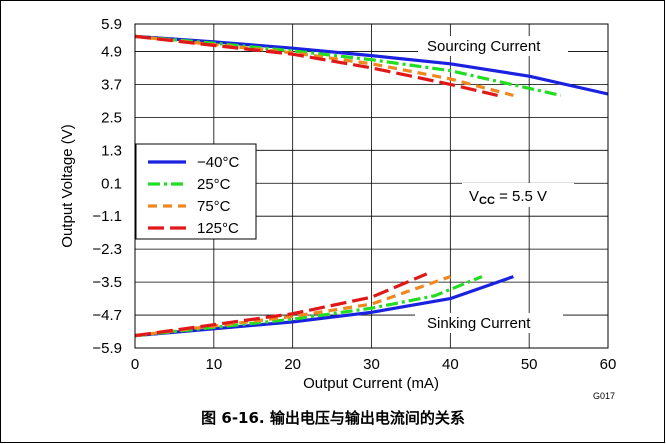  Describe the element at coordinates (474, 196) in the screenshot. I see `vcc-symbol: V` at that location.